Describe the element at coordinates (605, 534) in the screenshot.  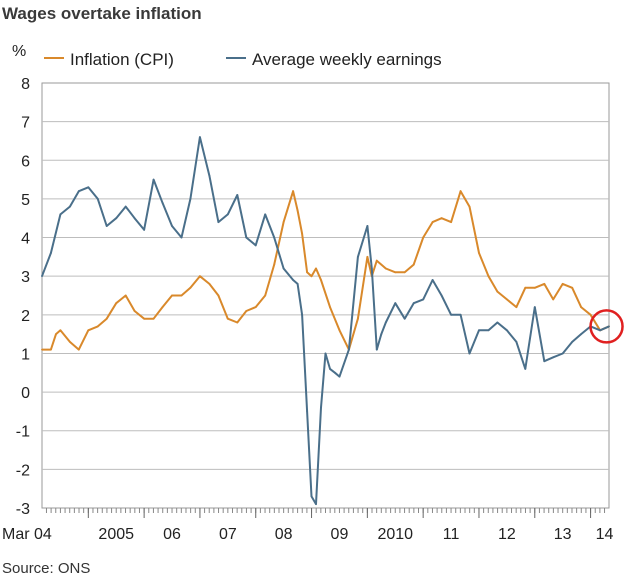
I see `x-tick-label: 14` at that location.